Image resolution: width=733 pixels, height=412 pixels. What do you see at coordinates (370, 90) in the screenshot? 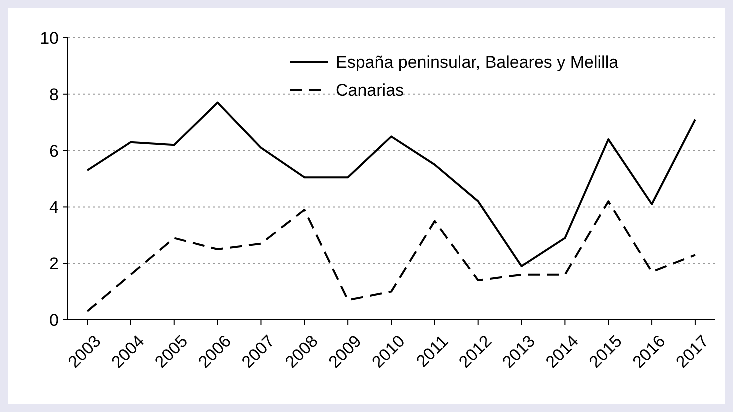
I see `legend-label: Canarias` at bounding box center [370, 90].